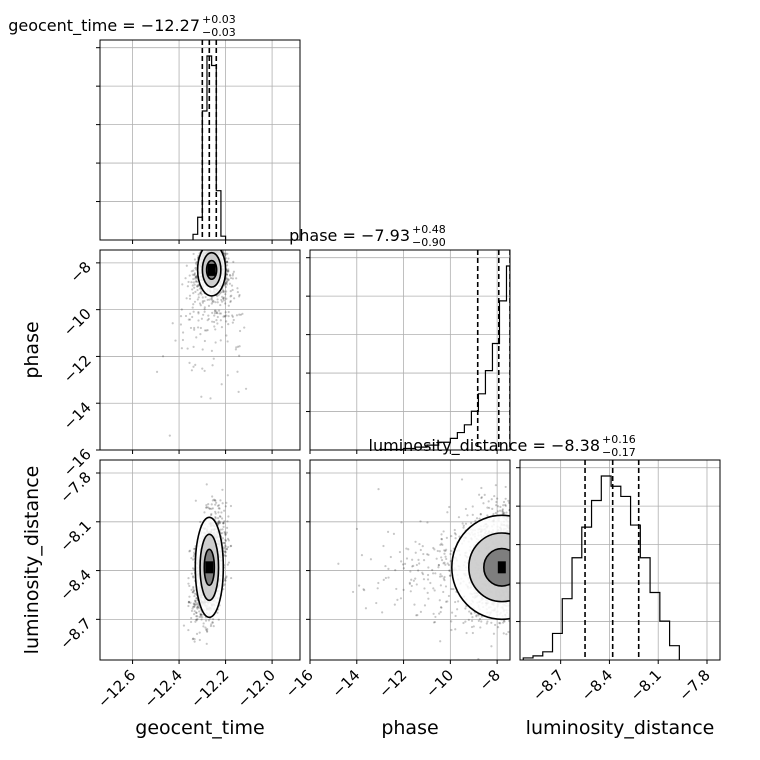 The height and width of the screenshot is (760, 760). What do you see at coordinates (501, 567) in the screenshot?
I see `density-peak` at bounding box center [501, 567].